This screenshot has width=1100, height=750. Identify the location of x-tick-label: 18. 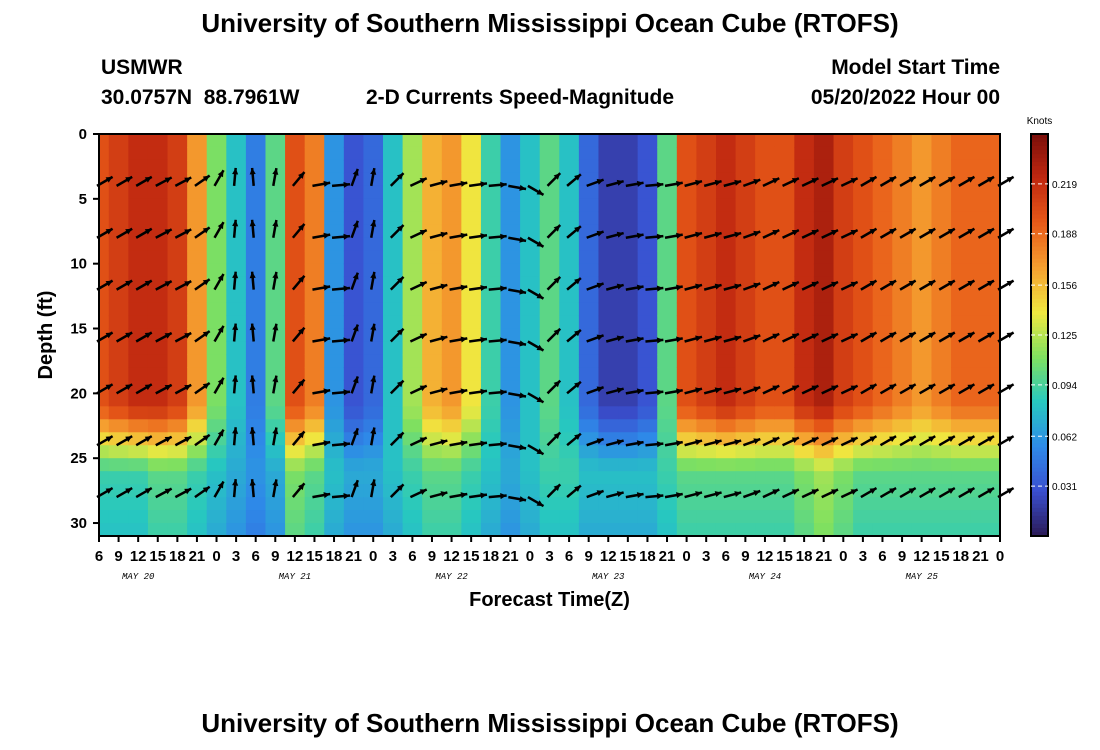
(804, 556).